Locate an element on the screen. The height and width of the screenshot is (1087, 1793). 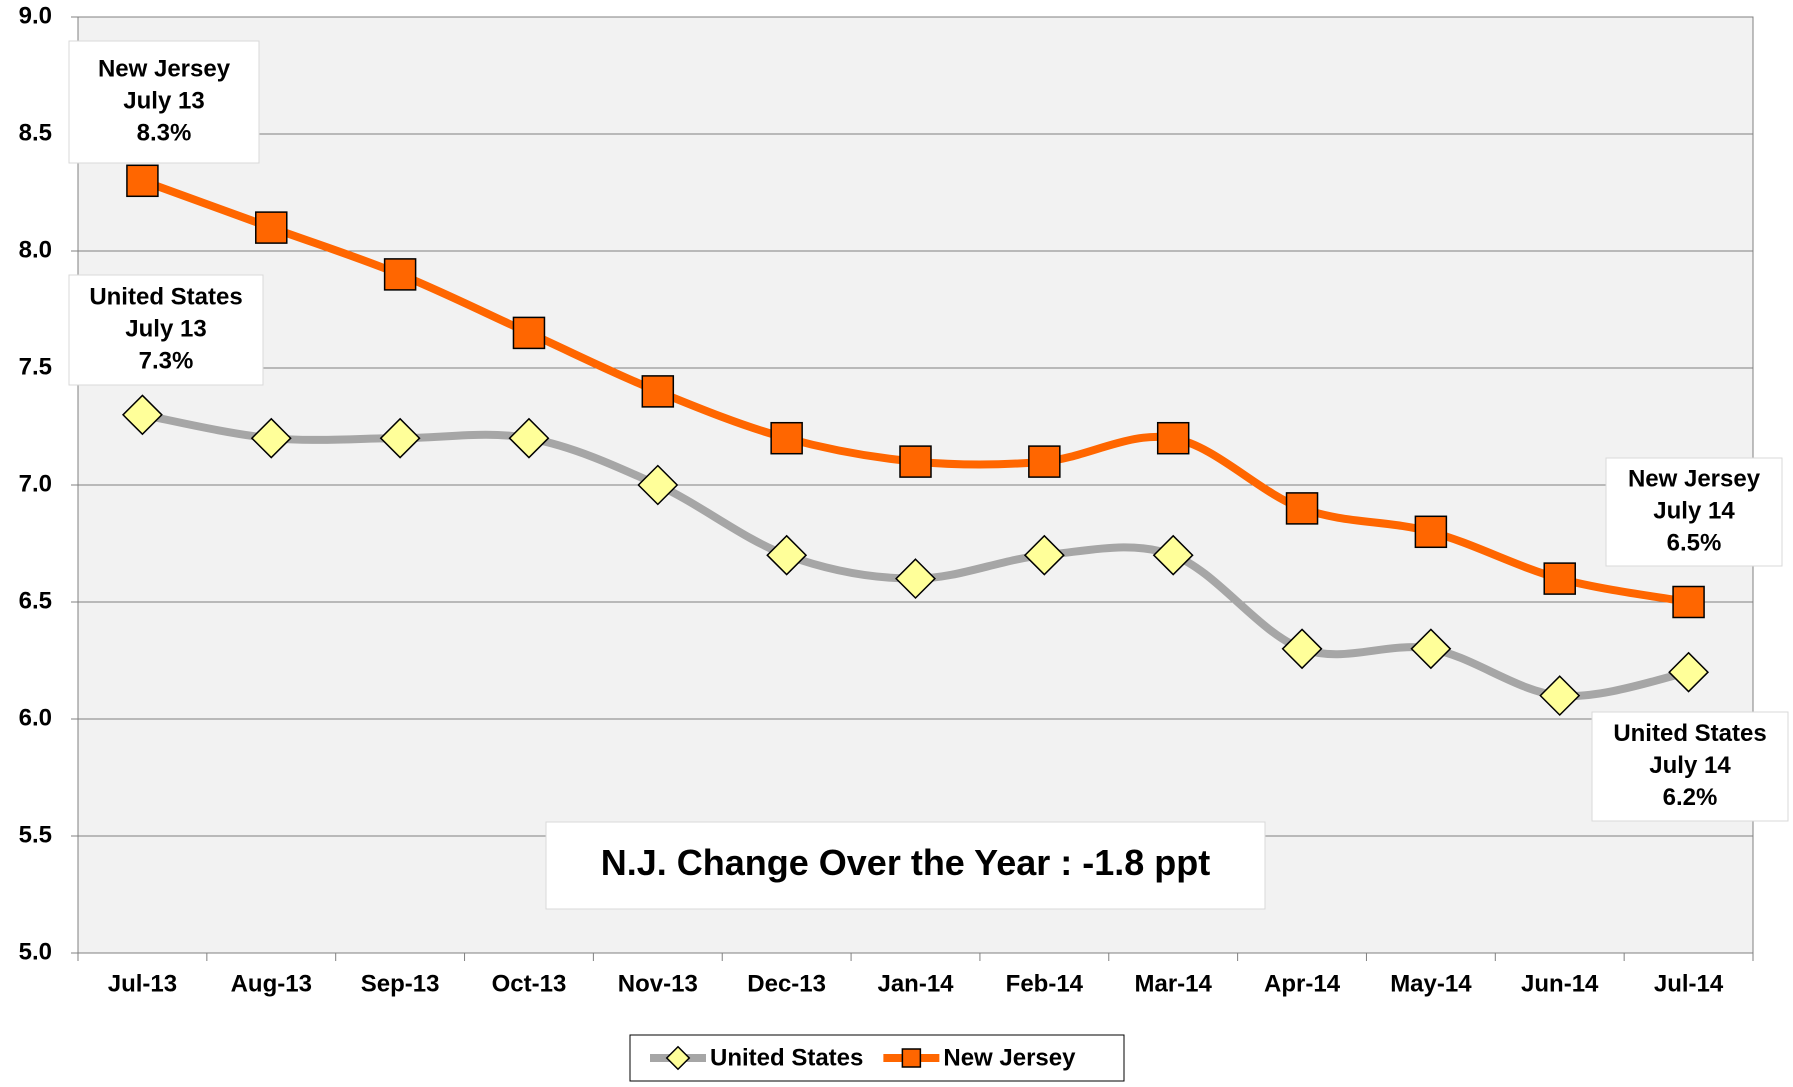
x-tick-label: Jul-13 is located at coordinates (142, 983).